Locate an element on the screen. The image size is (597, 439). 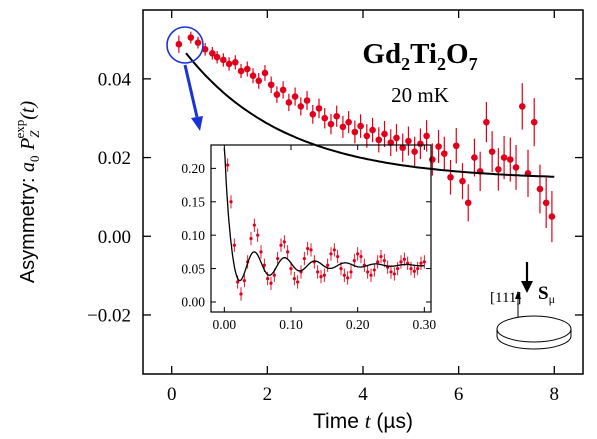
x-axis-label-post: (µs) is located at coordinates (392, 421).